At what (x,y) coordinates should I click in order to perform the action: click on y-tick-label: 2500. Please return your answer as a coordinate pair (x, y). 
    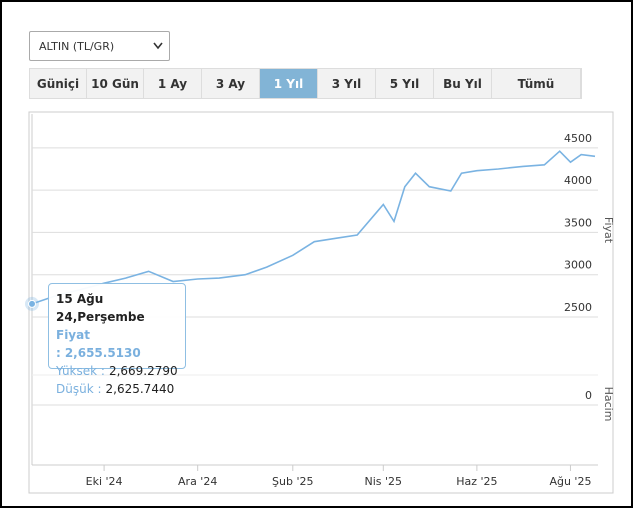
    Looking at the image, I should click on (578, 307).